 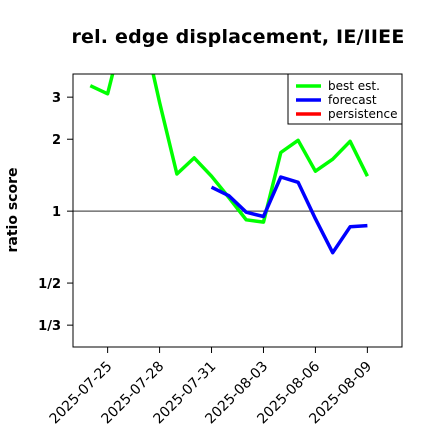 I want to click on y-tick-label: 1/2, so click(x=49, y=284).